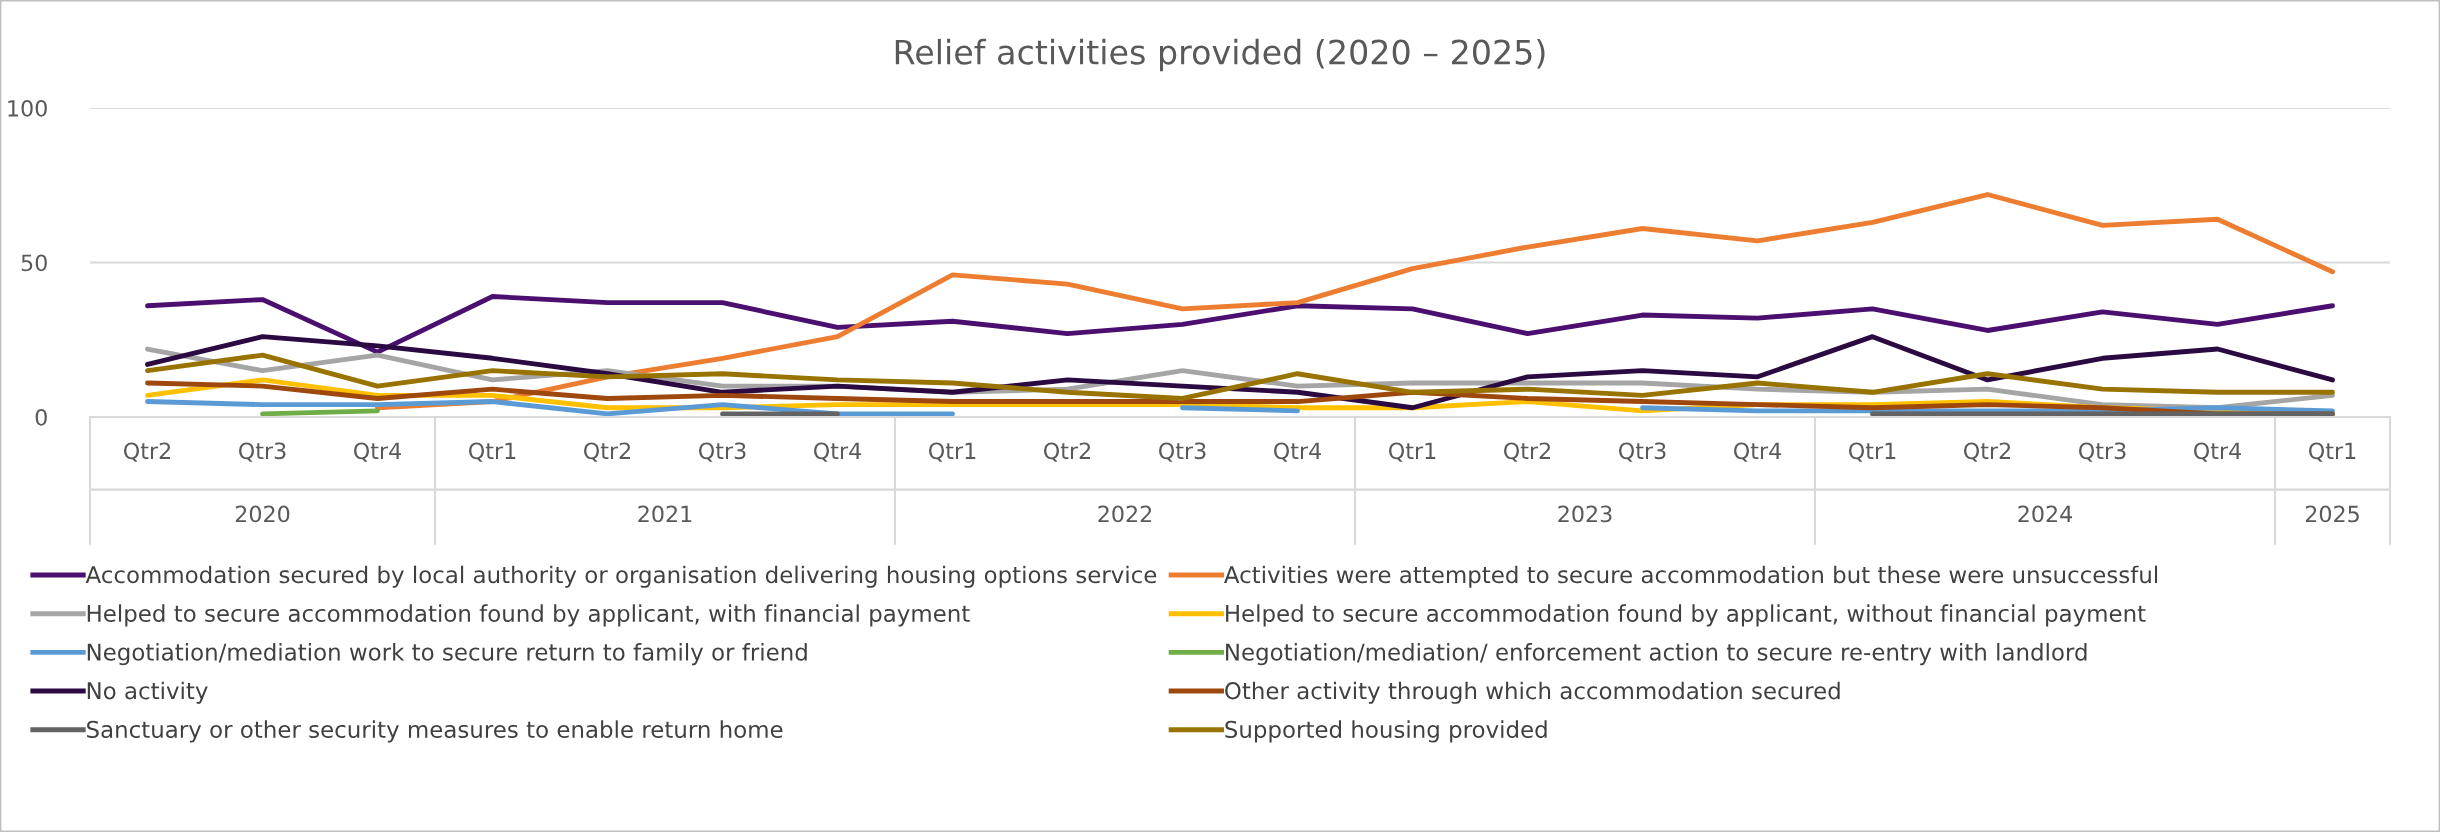  I want to click on legend-label: Accommodation secured by local authority or organisation delivering housing options service, so click(621, 576).